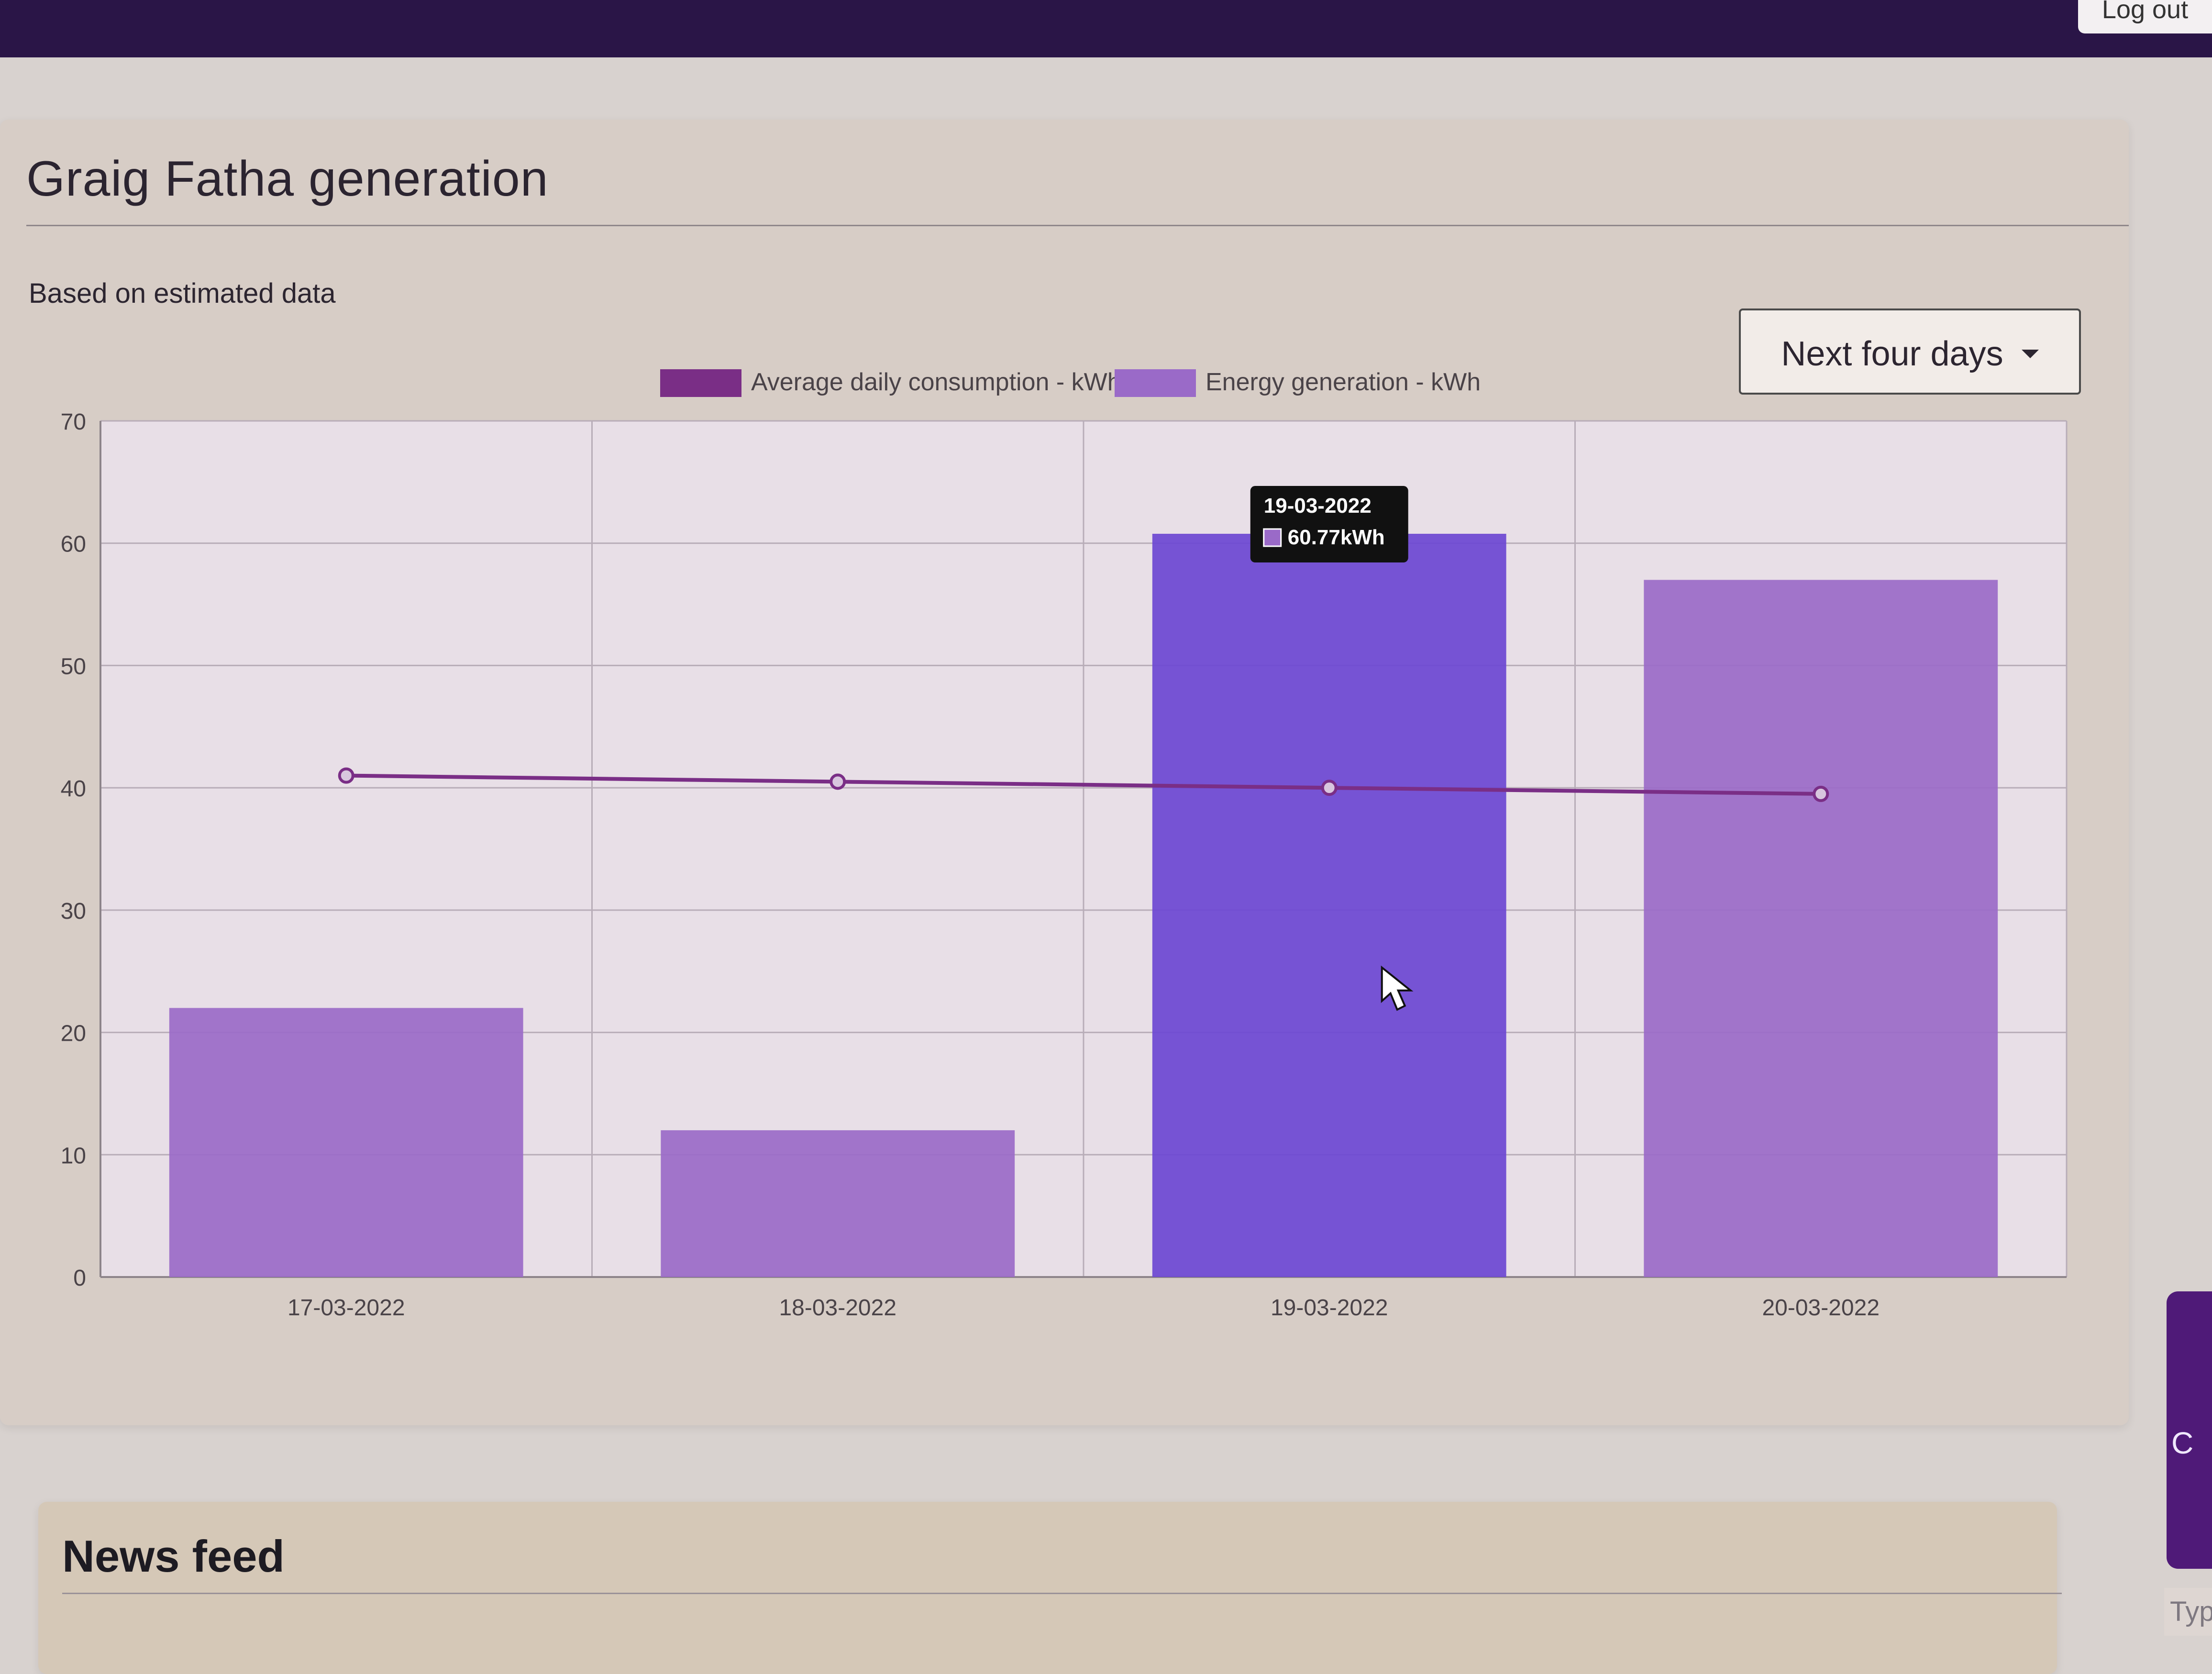 The image size is (2212, 1674). Describe the element at coordinates (2182, 1443) in the screenshot. I see `chat-widget-letter: C` at that location.